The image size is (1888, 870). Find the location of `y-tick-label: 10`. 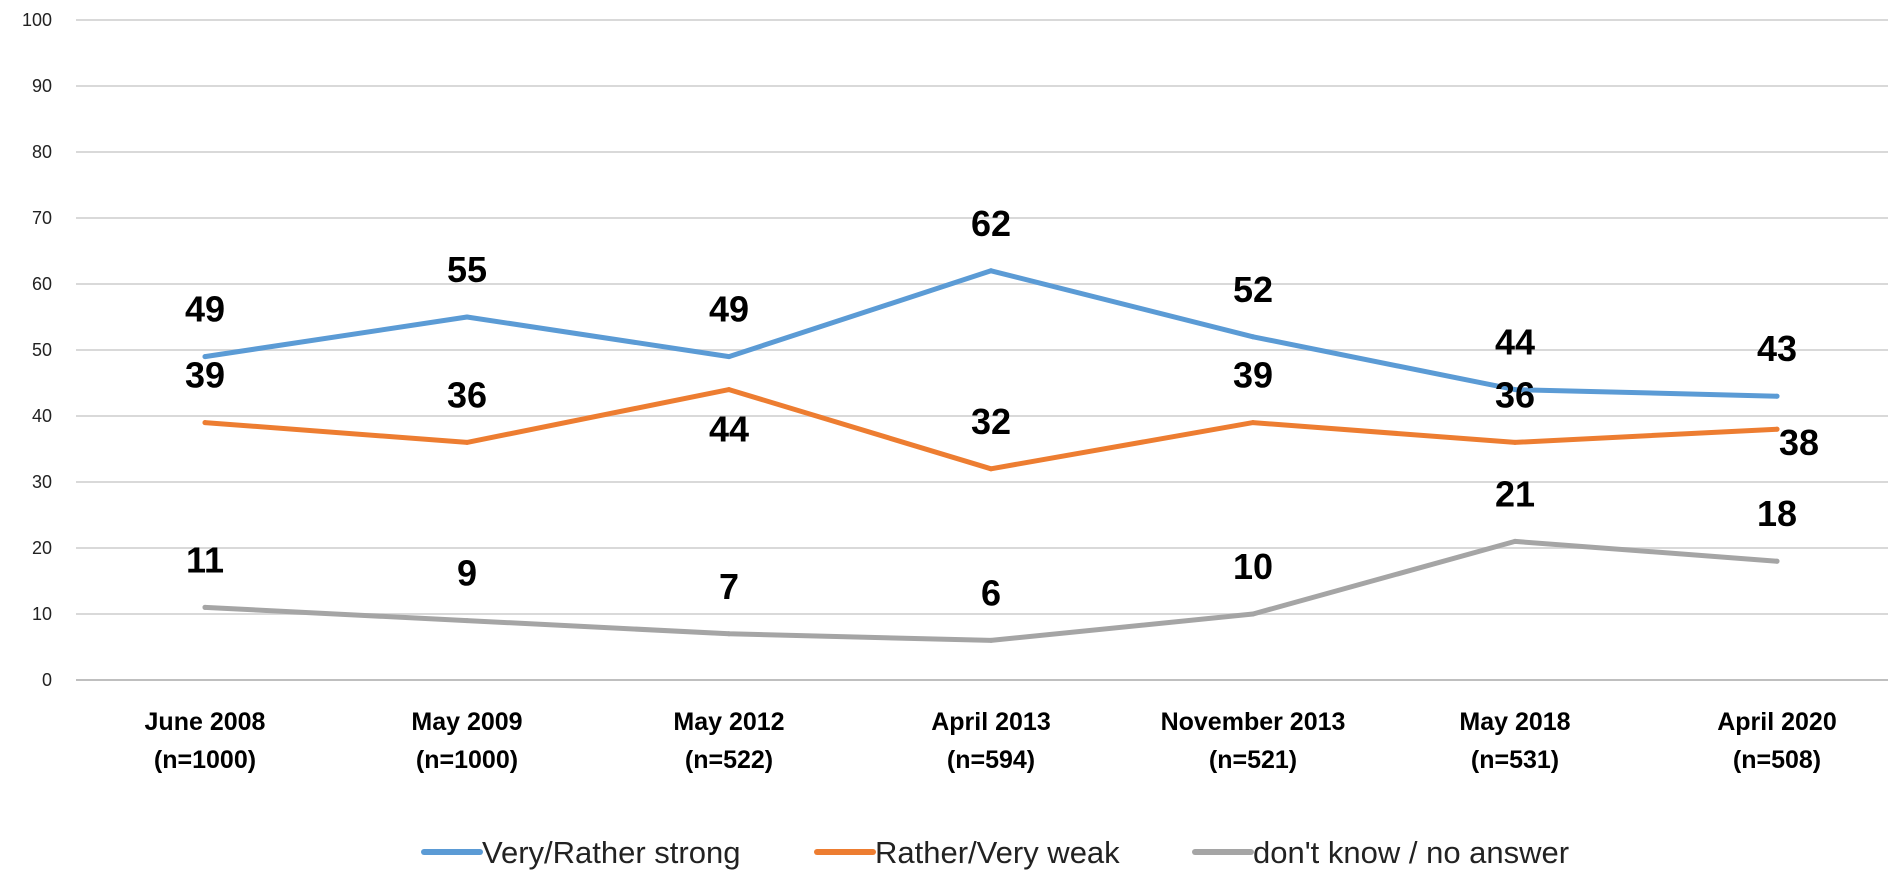

y-tick-label: 10 is located at coordinates (42, 614).